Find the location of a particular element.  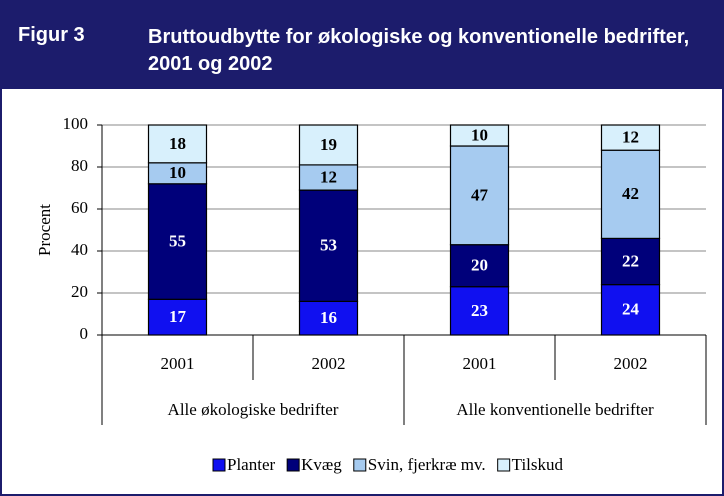

group-label: Alle konventionelle bedrifter is located at coordinates (555, 409).